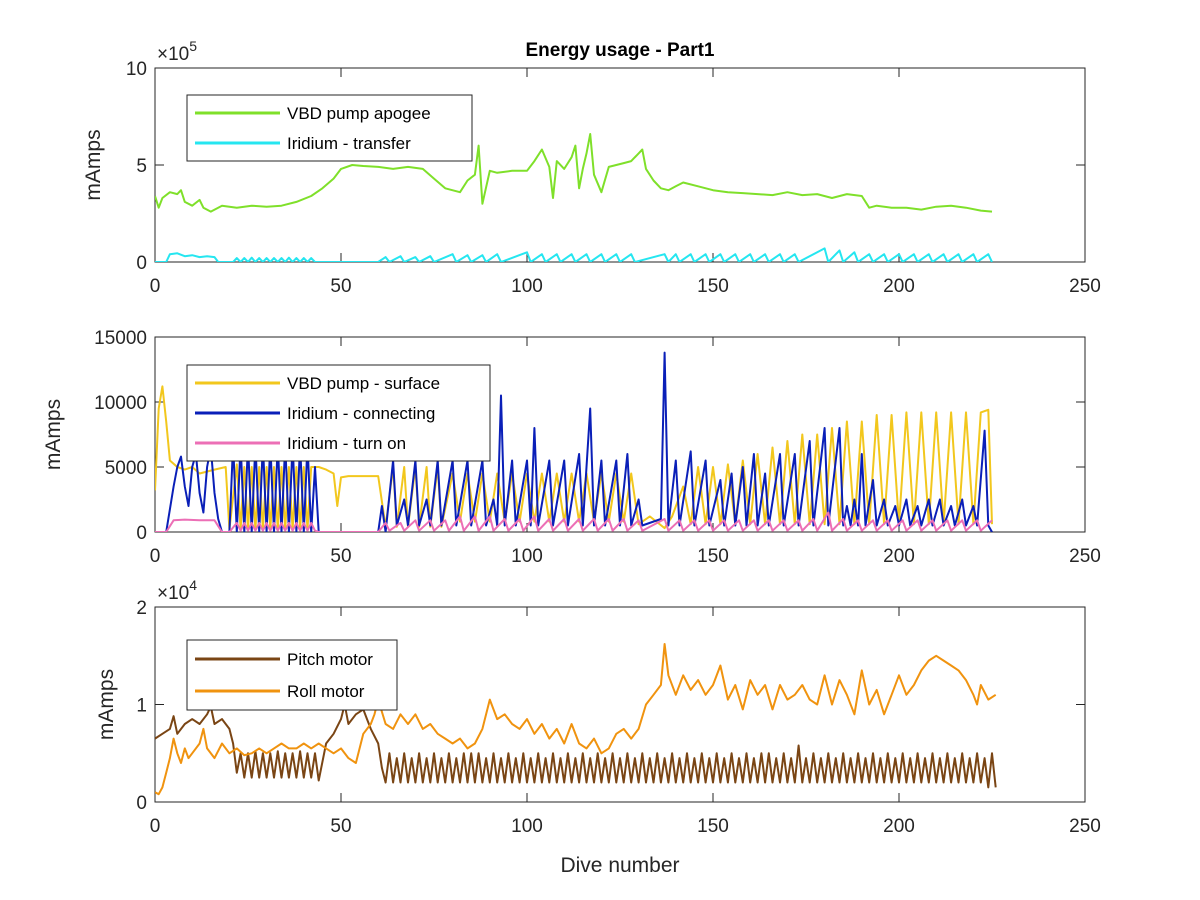  I want to click on legend-label: Iridium - turn on, so click(346, 443).